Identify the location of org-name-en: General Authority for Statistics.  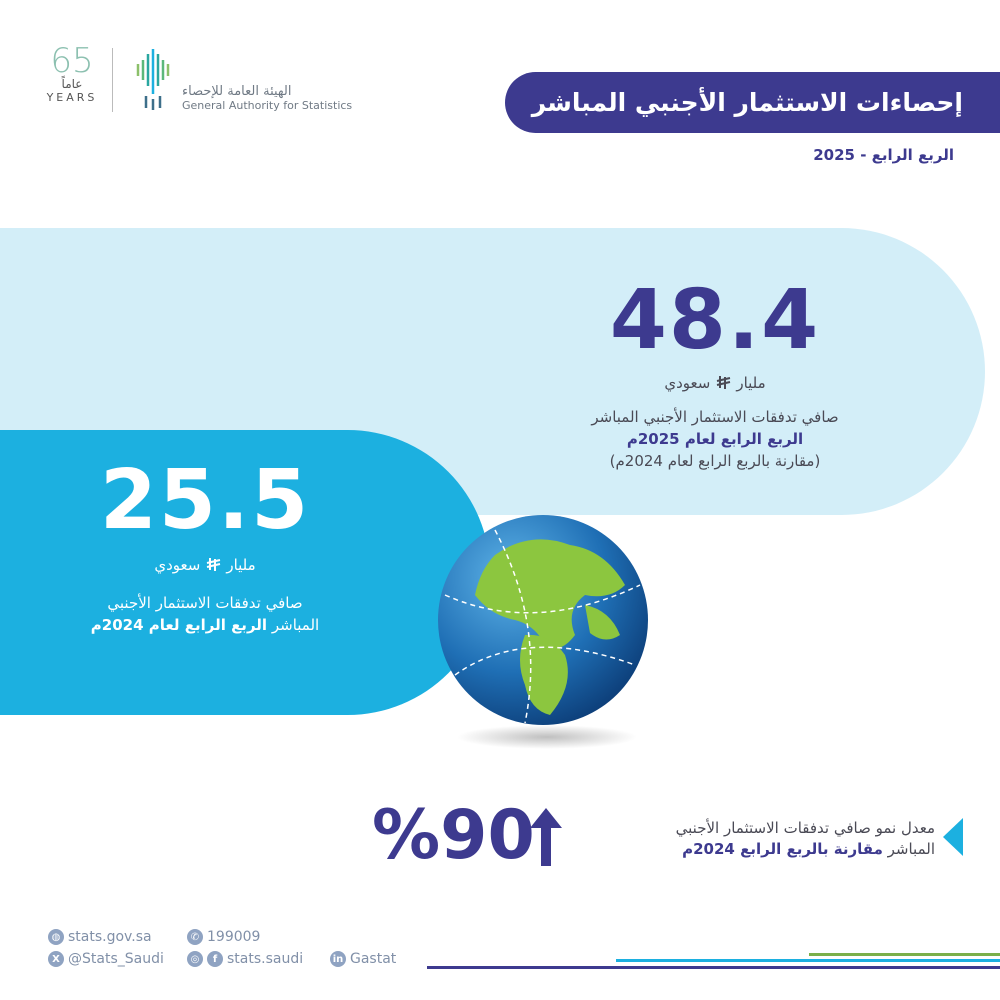
(267, 105).